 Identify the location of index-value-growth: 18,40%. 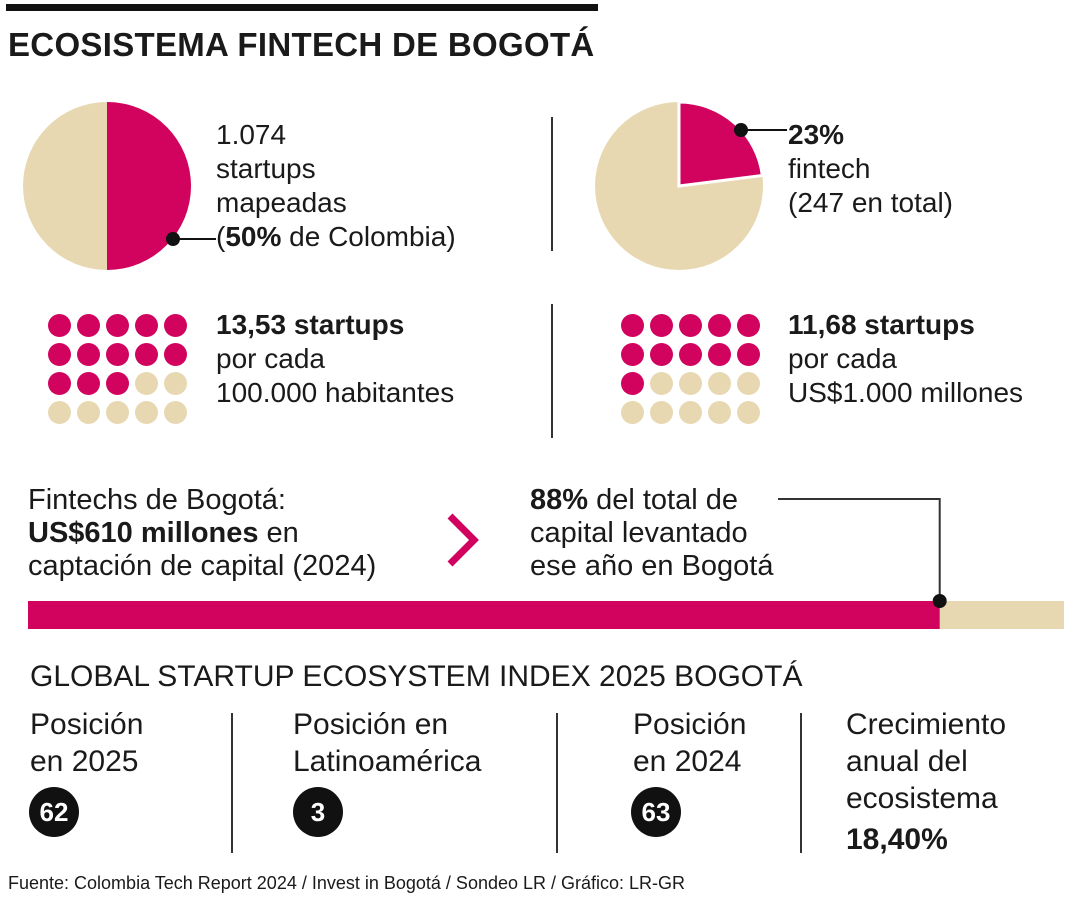
(897, 839).